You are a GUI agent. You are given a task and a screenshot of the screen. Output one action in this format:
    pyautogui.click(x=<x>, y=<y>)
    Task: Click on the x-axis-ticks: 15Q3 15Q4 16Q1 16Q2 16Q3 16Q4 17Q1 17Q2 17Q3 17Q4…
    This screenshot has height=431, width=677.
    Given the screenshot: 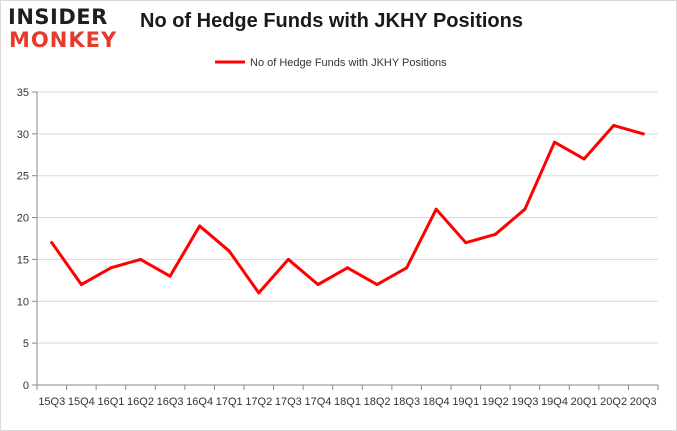 What is the action you would take?
    pyautogui.click(x=347, y=396)
    